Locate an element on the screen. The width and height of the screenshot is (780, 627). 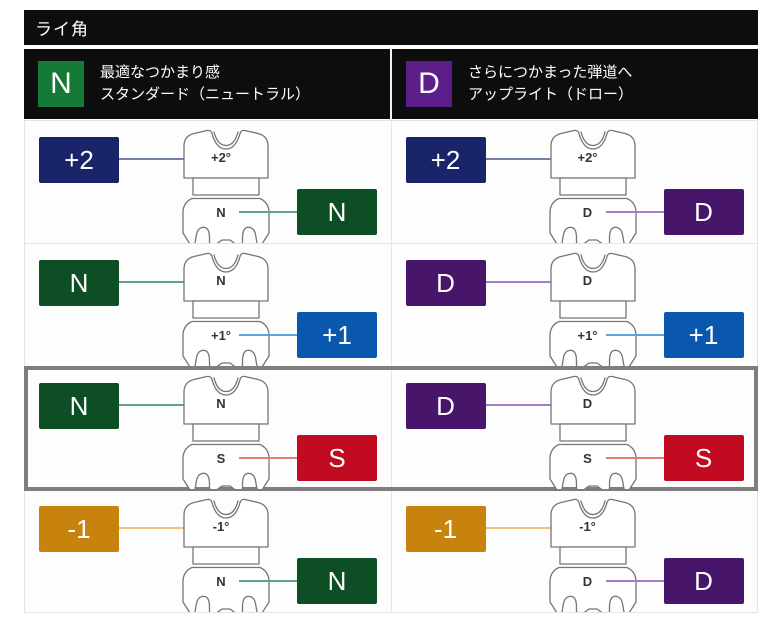
setting-cell: -1 -1° D D is located at coordinates (575, 551).